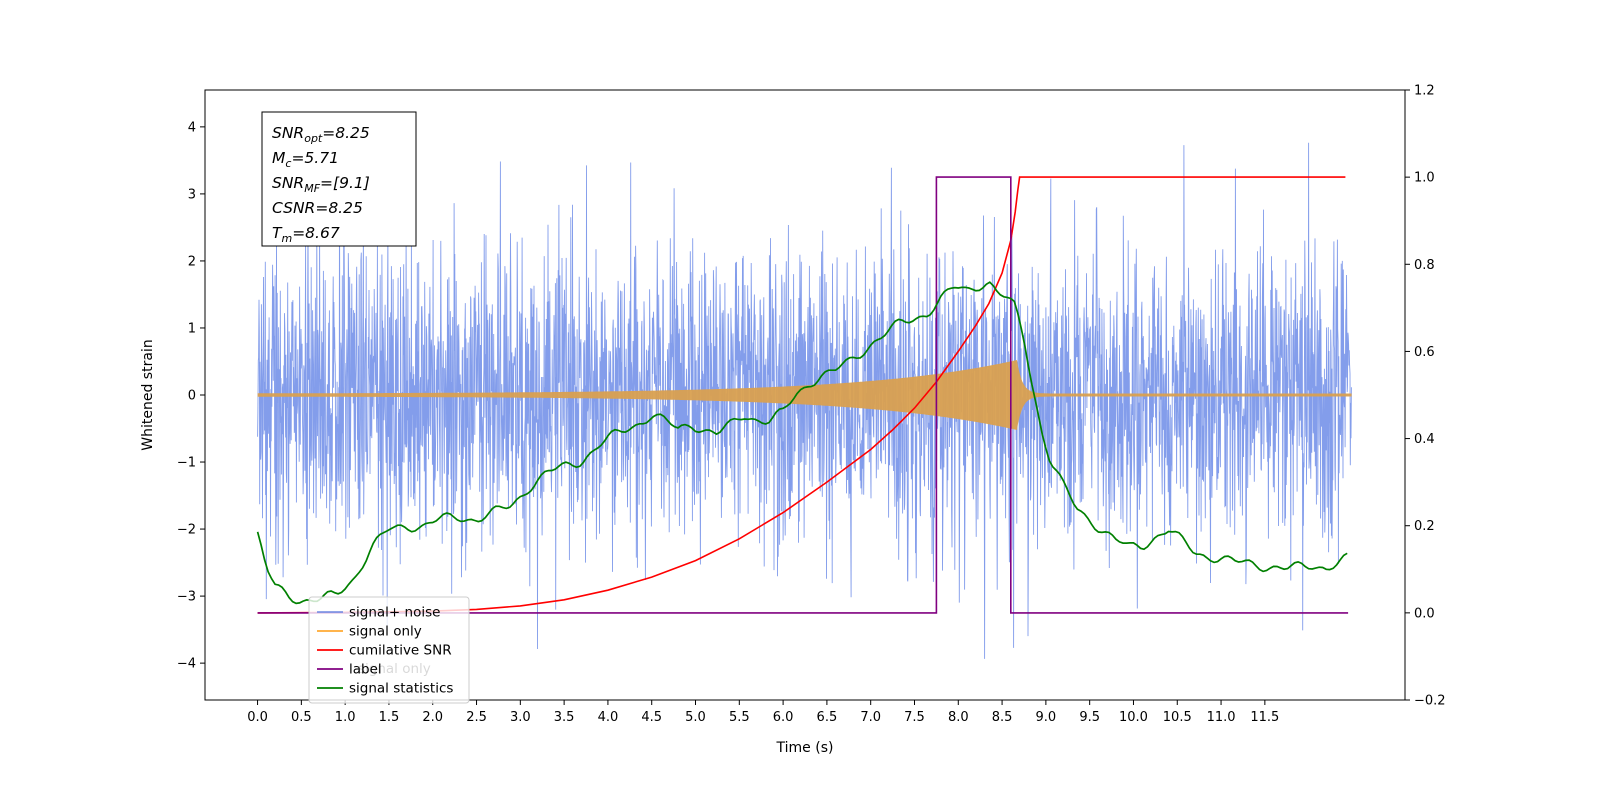 The height and width of the screenshot is (800, 1600). What do you see at coordinates (1264, 717) in the screenshot?
I see `x-tick-label: 11.5` at bounding box center [1264, 717].